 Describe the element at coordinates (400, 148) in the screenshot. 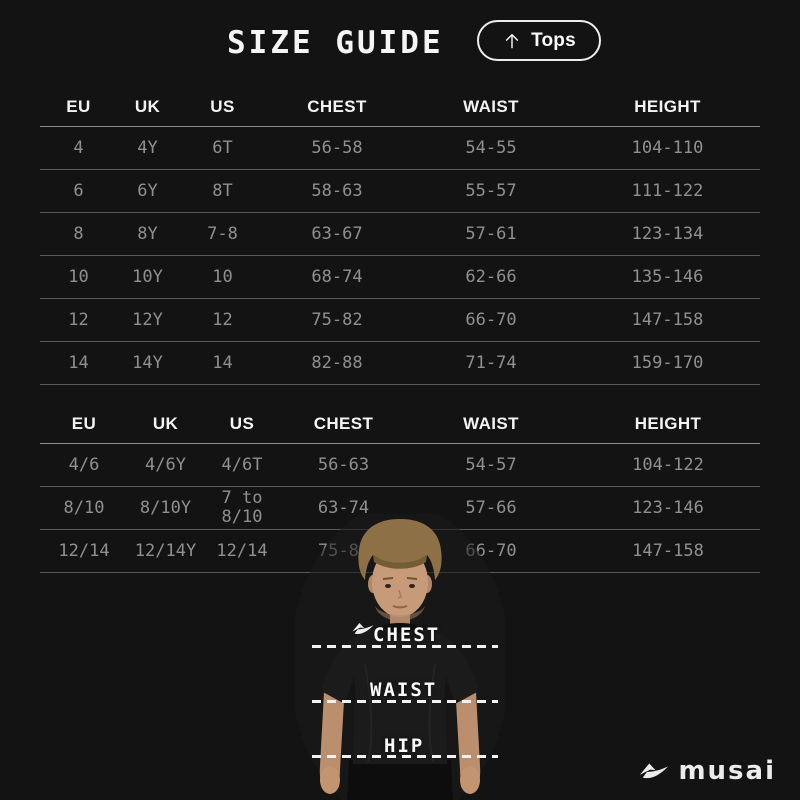

I see `table-row: 4 4Y 6T 56-58 54-55 104-110` at that location.